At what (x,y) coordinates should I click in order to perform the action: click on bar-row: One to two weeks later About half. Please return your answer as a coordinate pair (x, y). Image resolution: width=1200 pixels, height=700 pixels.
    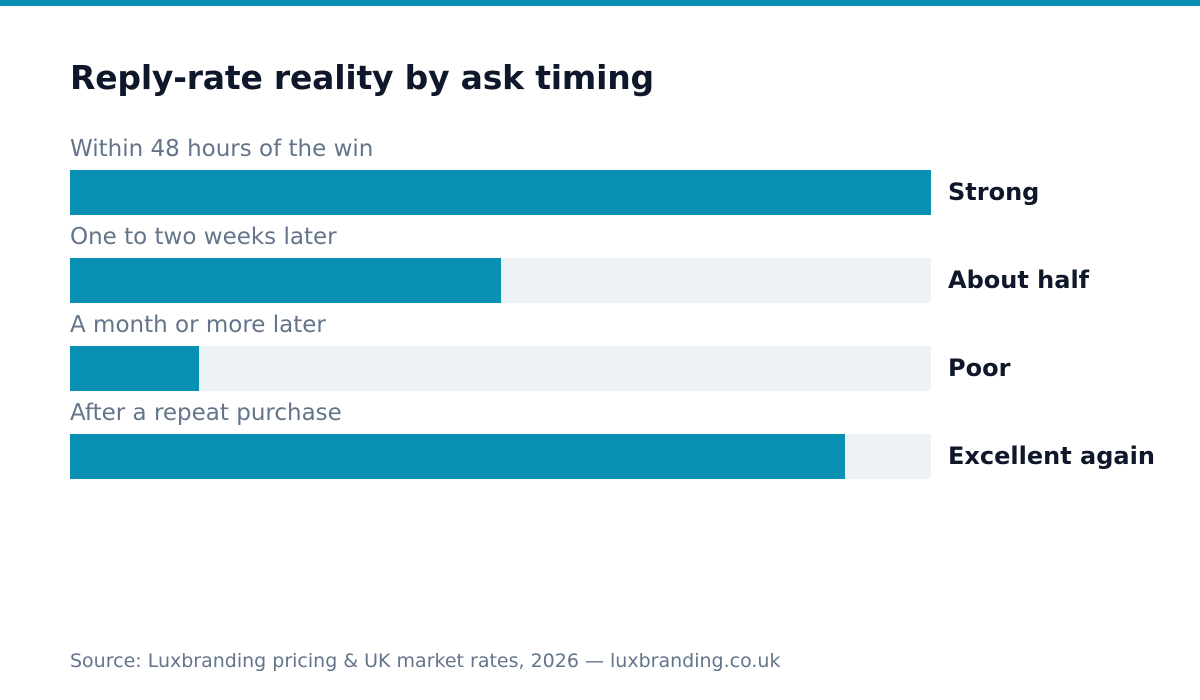
    Looking at the image, I should click on (620, 266).